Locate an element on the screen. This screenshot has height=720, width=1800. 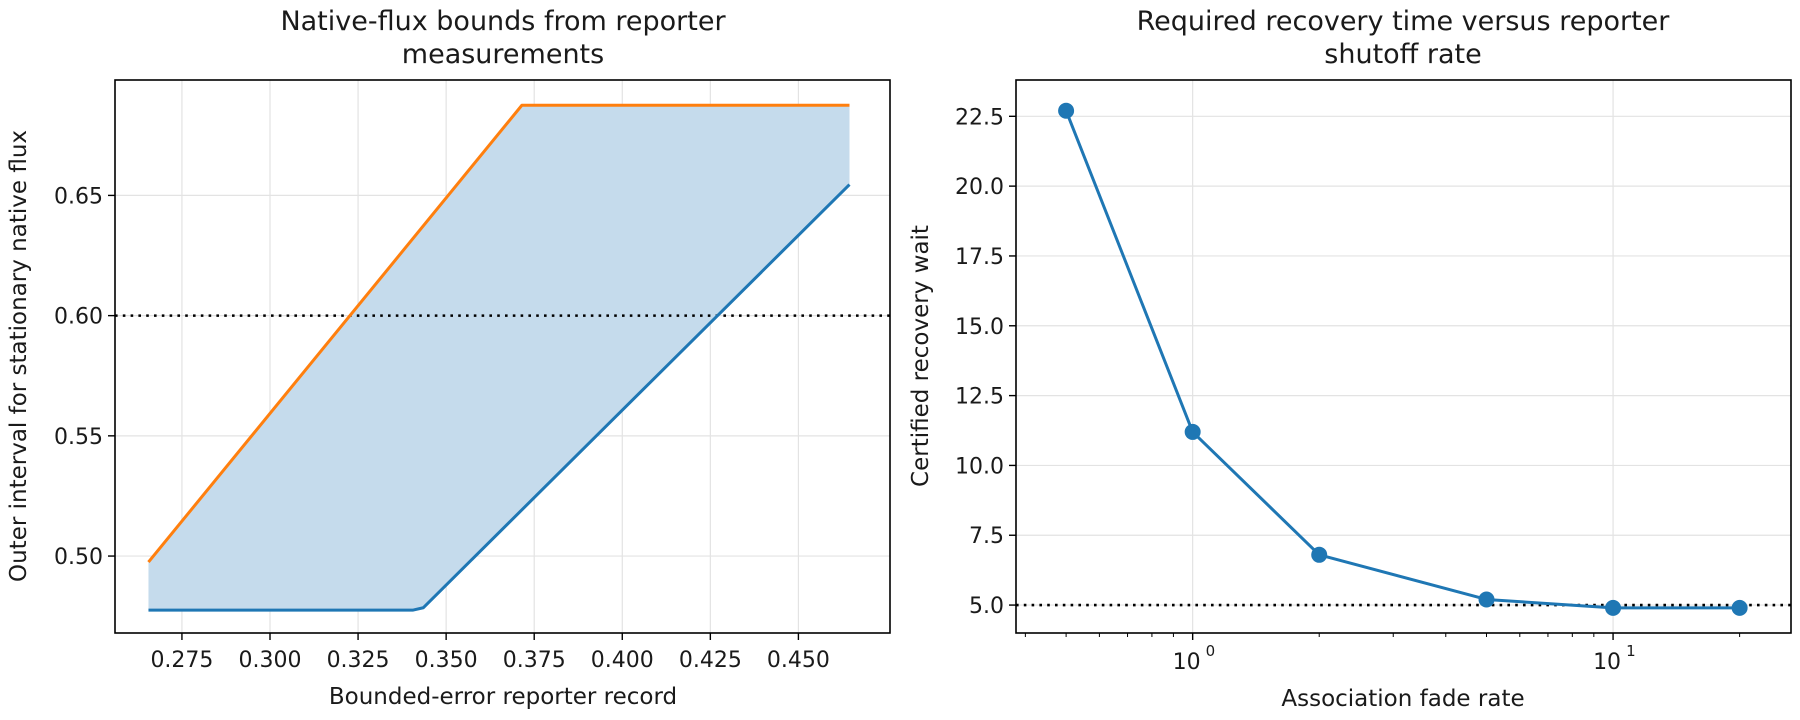
left-x-axis-label: Bounded-error reporter record is located at coordinates (503, 697).